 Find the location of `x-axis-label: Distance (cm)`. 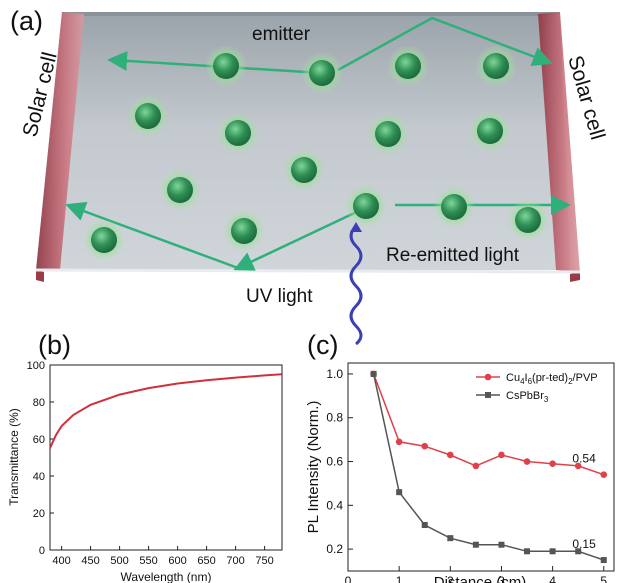

x-axis-label: Distance (cm) is located at coordinates (480, 578).